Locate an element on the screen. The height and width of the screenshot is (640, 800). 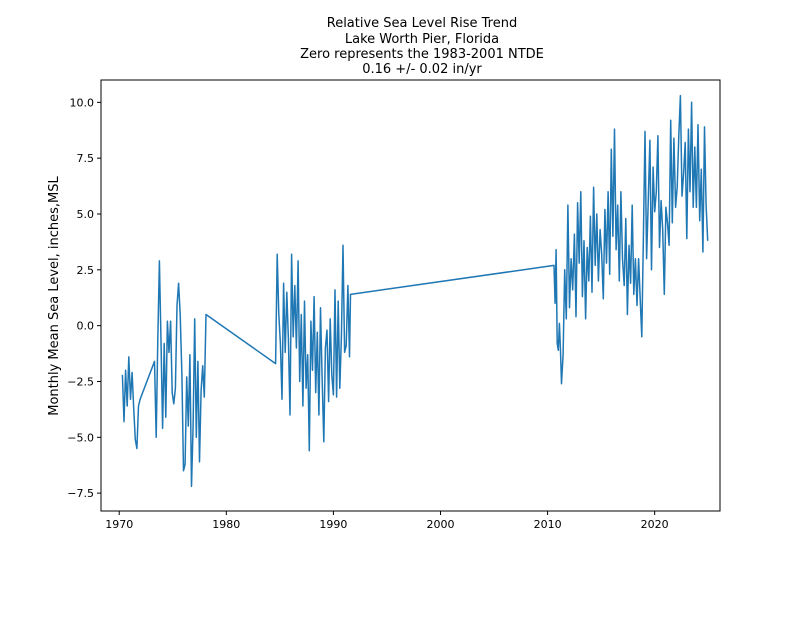
y-axis-label: Monthly Mean Sea Level, inches,MSL is located at coordinates (54, 295).